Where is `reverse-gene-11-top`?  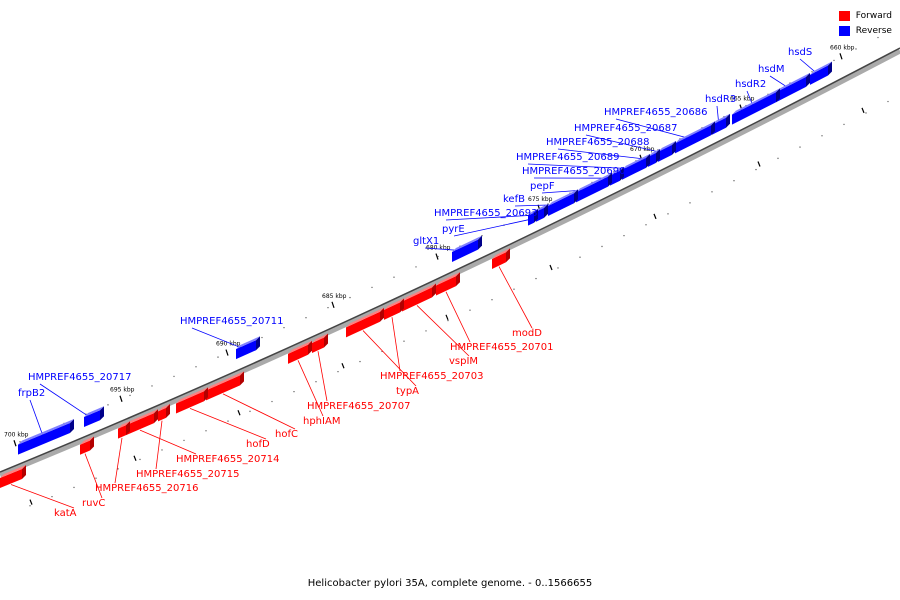
reverse-gene-11-top is located at coordinates (542, 207).